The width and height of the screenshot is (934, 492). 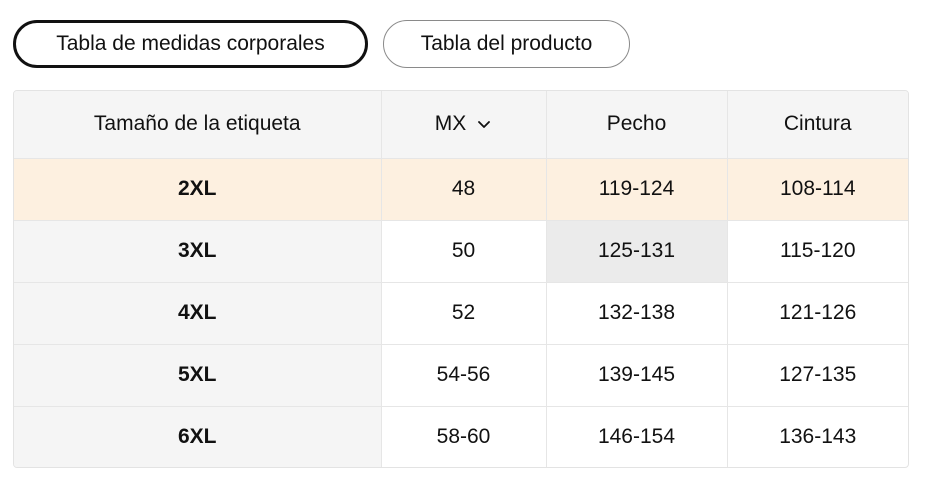 I want to click on table-row: 2XL 48 119-124 108-114, so click(x=461, y=189).